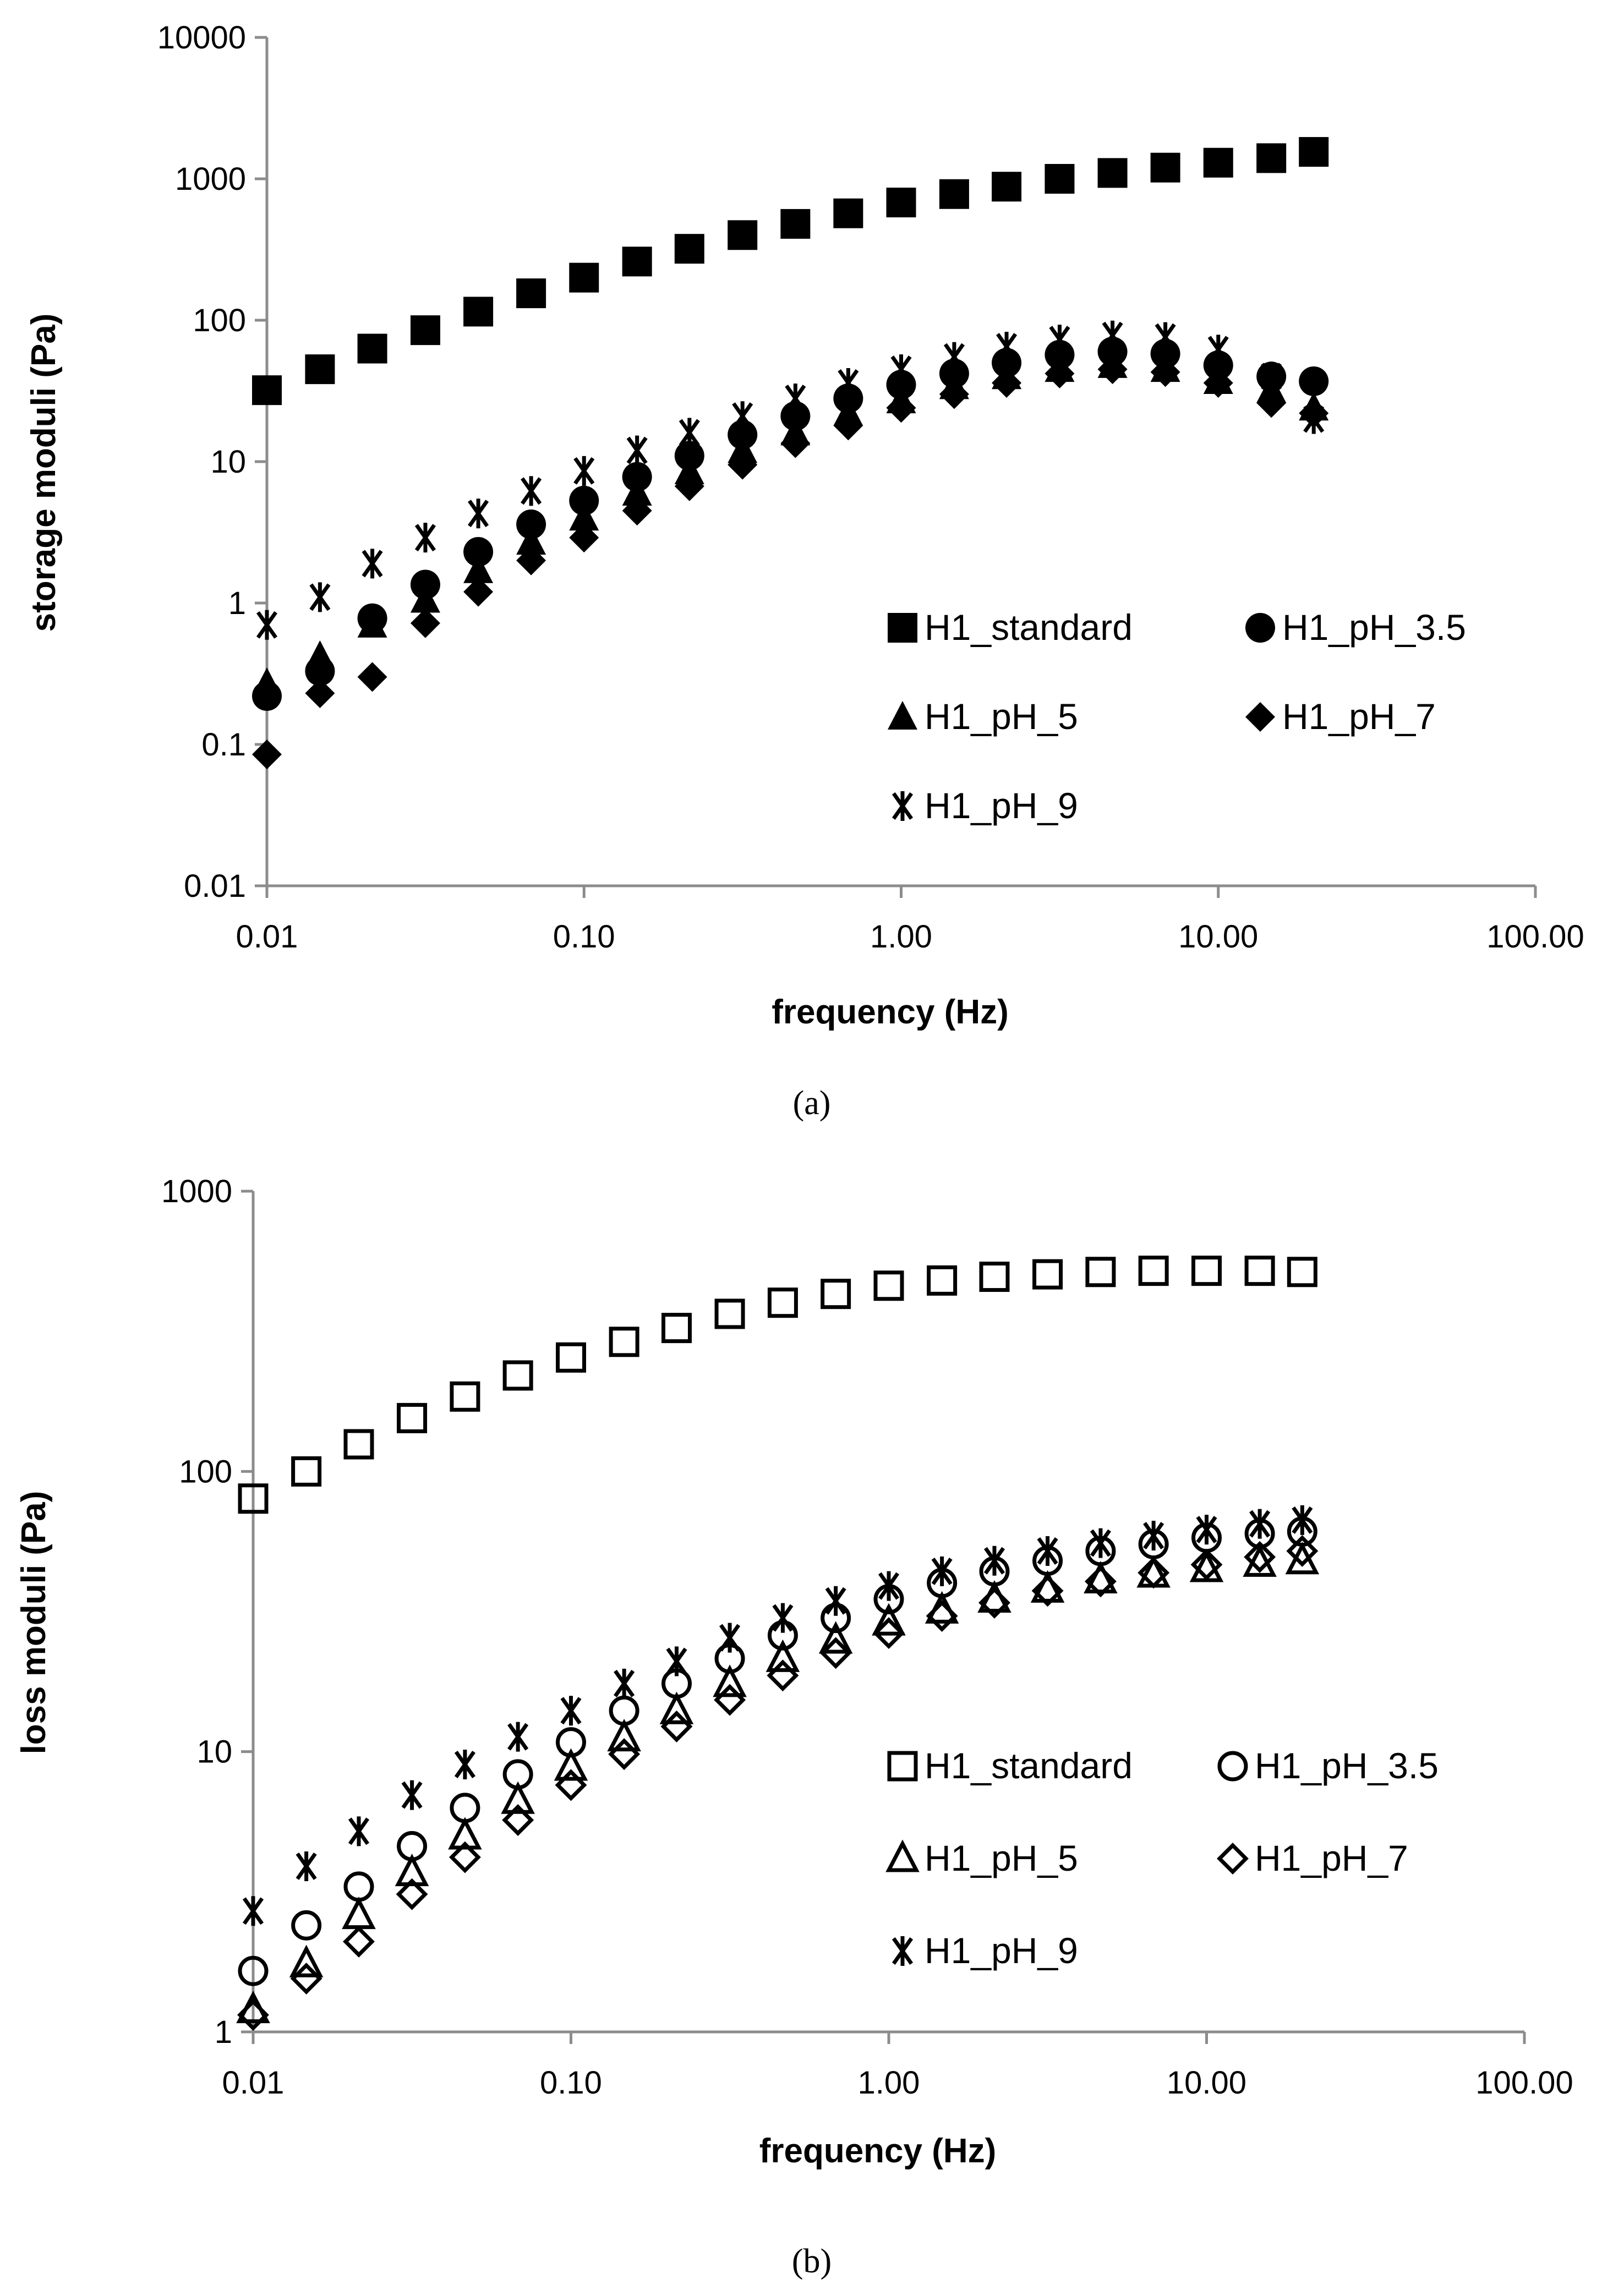 This screenshot has height=2296, width=1624. What do you see at coordinates (215, 886) in the screenshot?
I see `y-tick-label: 0.01` at bounding box center [215, 886].